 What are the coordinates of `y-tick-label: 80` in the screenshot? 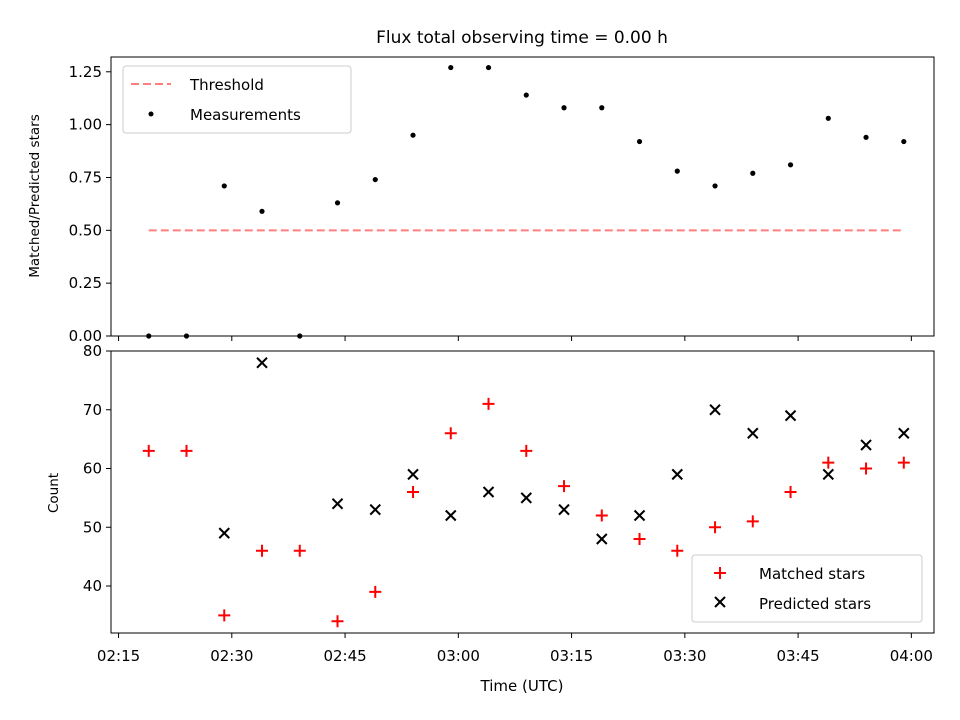 It's located at (92, 351).